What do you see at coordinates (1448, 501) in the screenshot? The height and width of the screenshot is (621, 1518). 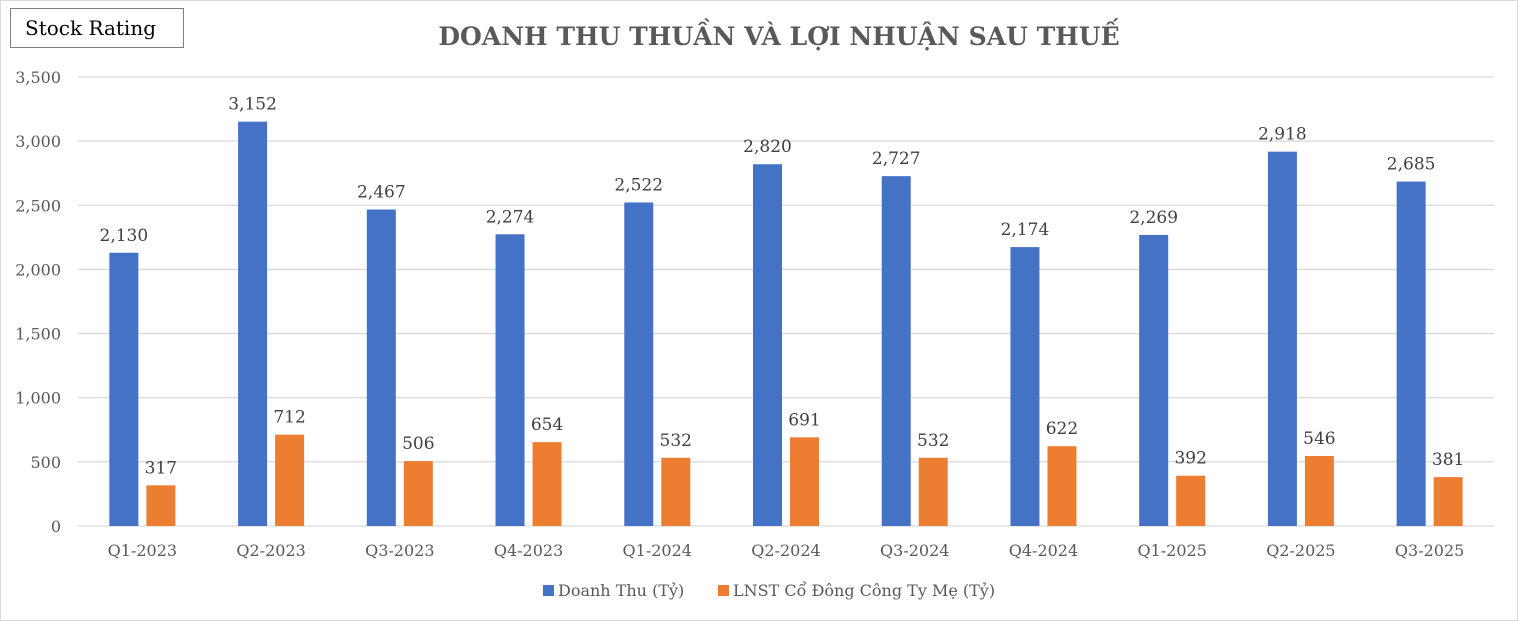 I see `bar-series-2-q3-2025` at bounding box center [1448, 501].